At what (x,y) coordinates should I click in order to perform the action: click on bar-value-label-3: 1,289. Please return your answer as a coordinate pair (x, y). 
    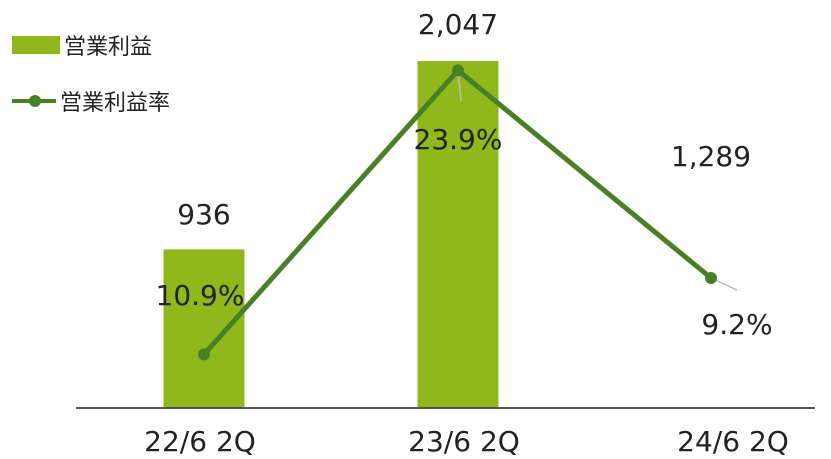
    Looking at the image, I should click on (711, 156).